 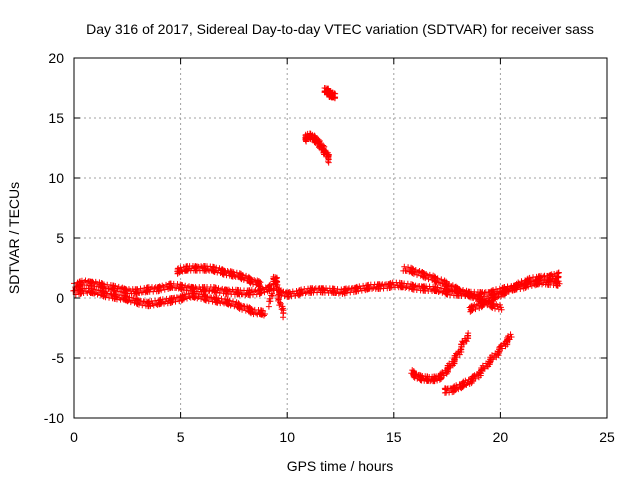 What do you see at coordinates (56, 58) in the screenshot?
I see `y-tick-label: 20` at bounding box center [56, 58].